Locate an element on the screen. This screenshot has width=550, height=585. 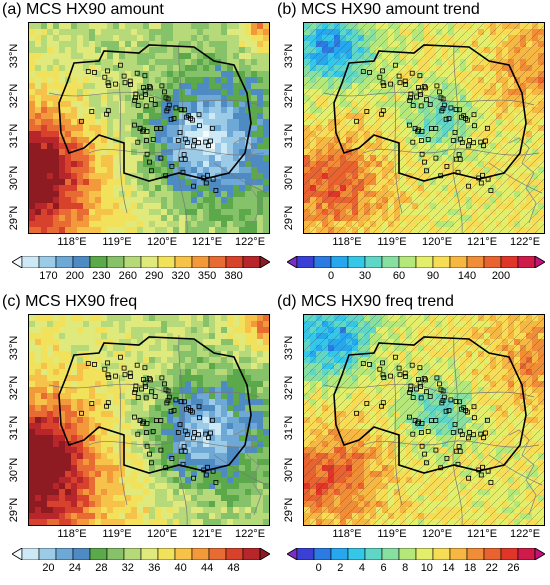
colorbar-tick-label: 36 is located at coordinates (154, 568).